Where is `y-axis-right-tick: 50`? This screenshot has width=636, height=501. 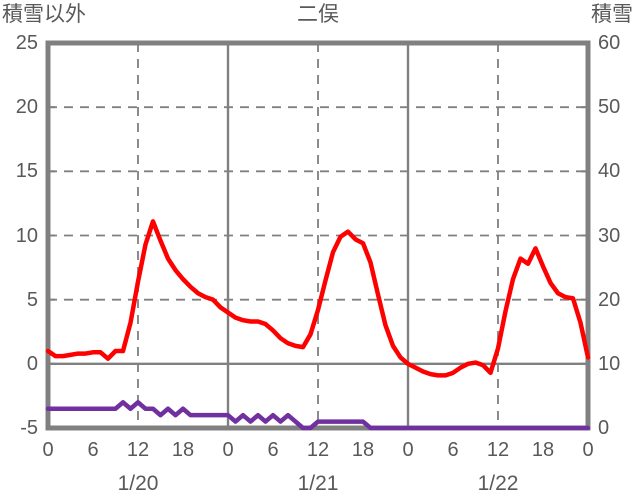 y-axis-right-tick: 50 is located at coordinates (609, 107).